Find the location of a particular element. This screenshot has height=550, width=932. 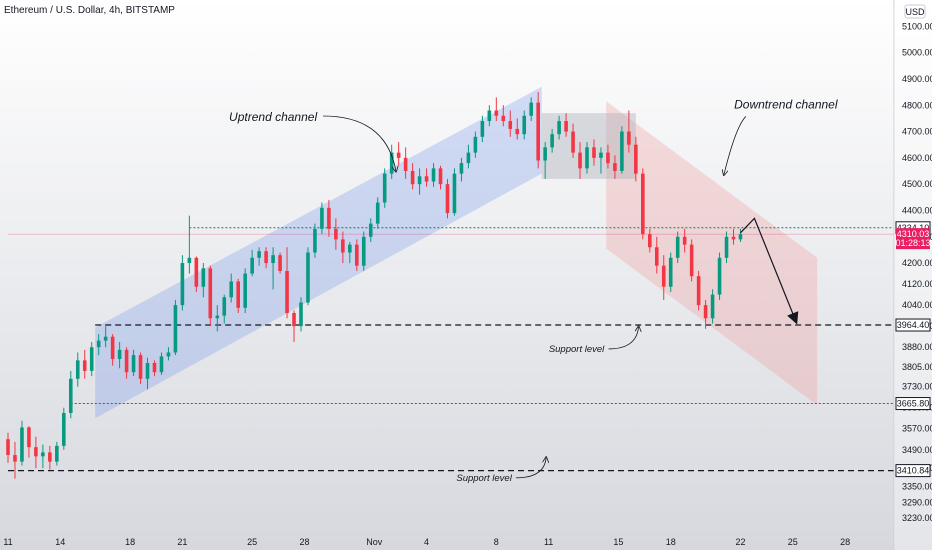

time-axis: 11 14 18 21 25 28 Nov 4 8 11 15 18 22 25 28 is located at coordinates (426, 542).